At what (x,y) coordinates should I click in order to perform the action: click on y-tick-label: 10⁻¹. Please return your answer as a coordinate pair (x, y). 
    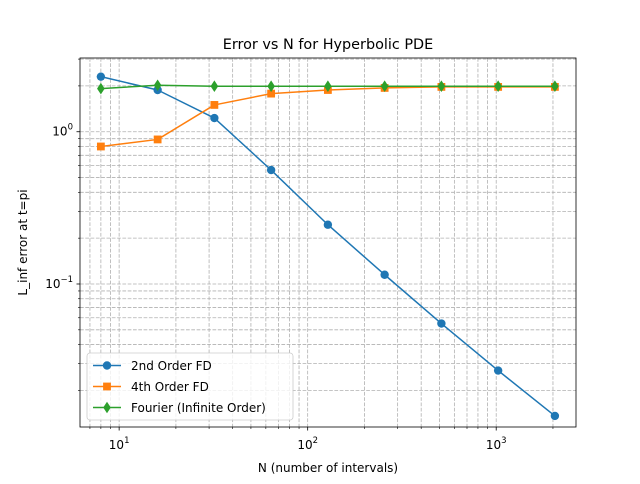
    Looking at the image, I should click on (59, 283).